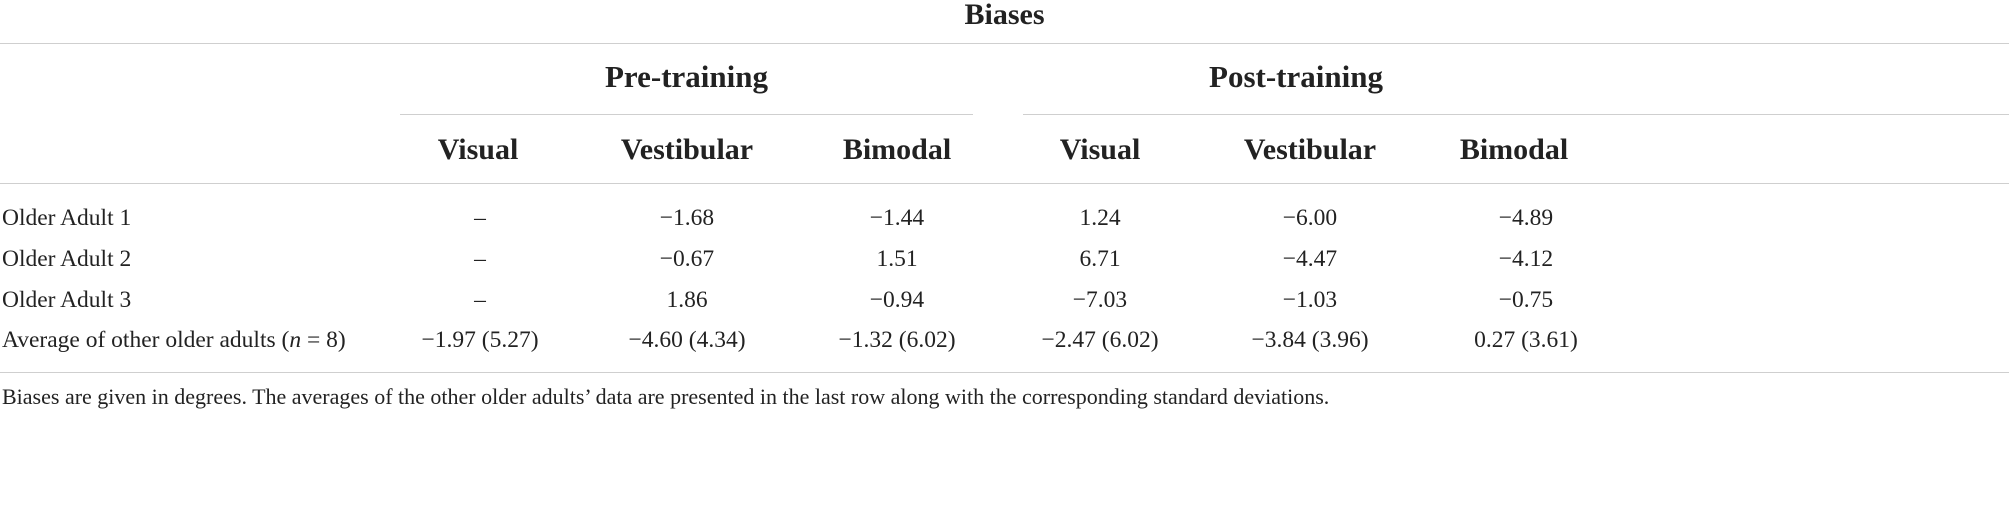  Describe the element at coordinates (1296, 76) in the screenshot. I see `group-header-post-training: Post-training` at that location.